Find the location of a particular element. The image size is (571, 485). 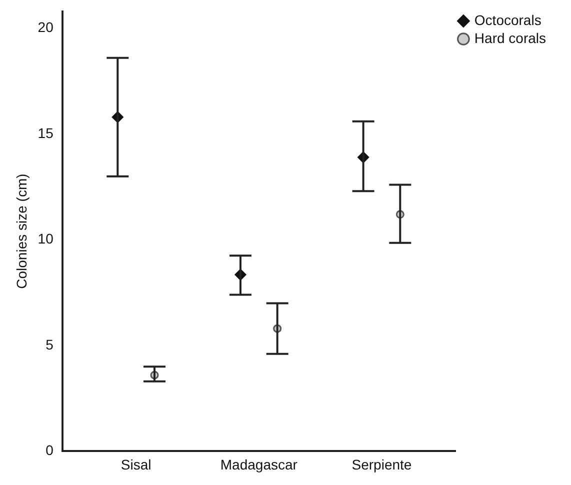

y-tick-label: 15 is located at coordinates (46, 132).